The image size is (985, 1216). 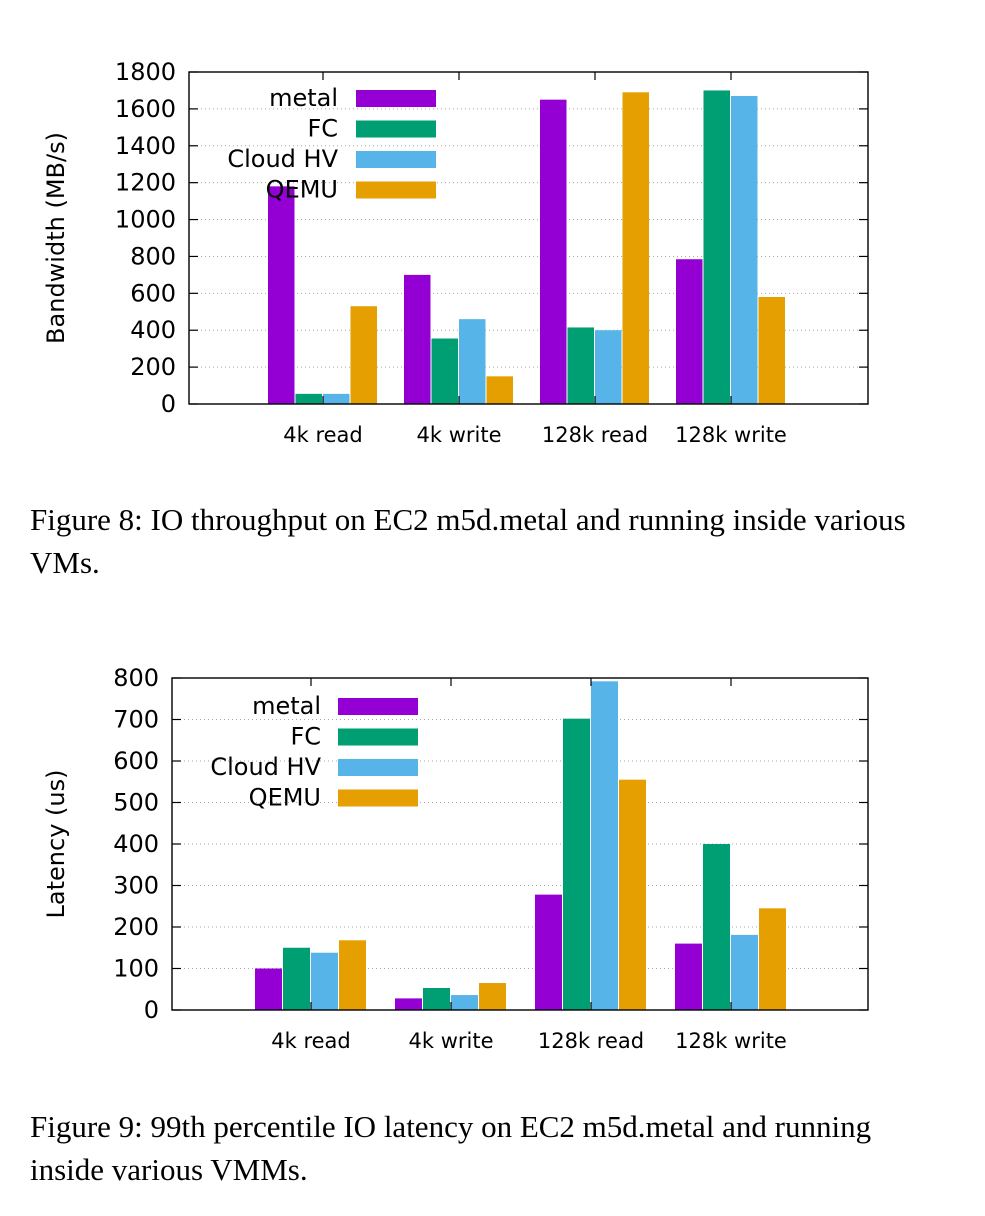 I want to click on y-tick-label: 100, so click(x=136, y=969).